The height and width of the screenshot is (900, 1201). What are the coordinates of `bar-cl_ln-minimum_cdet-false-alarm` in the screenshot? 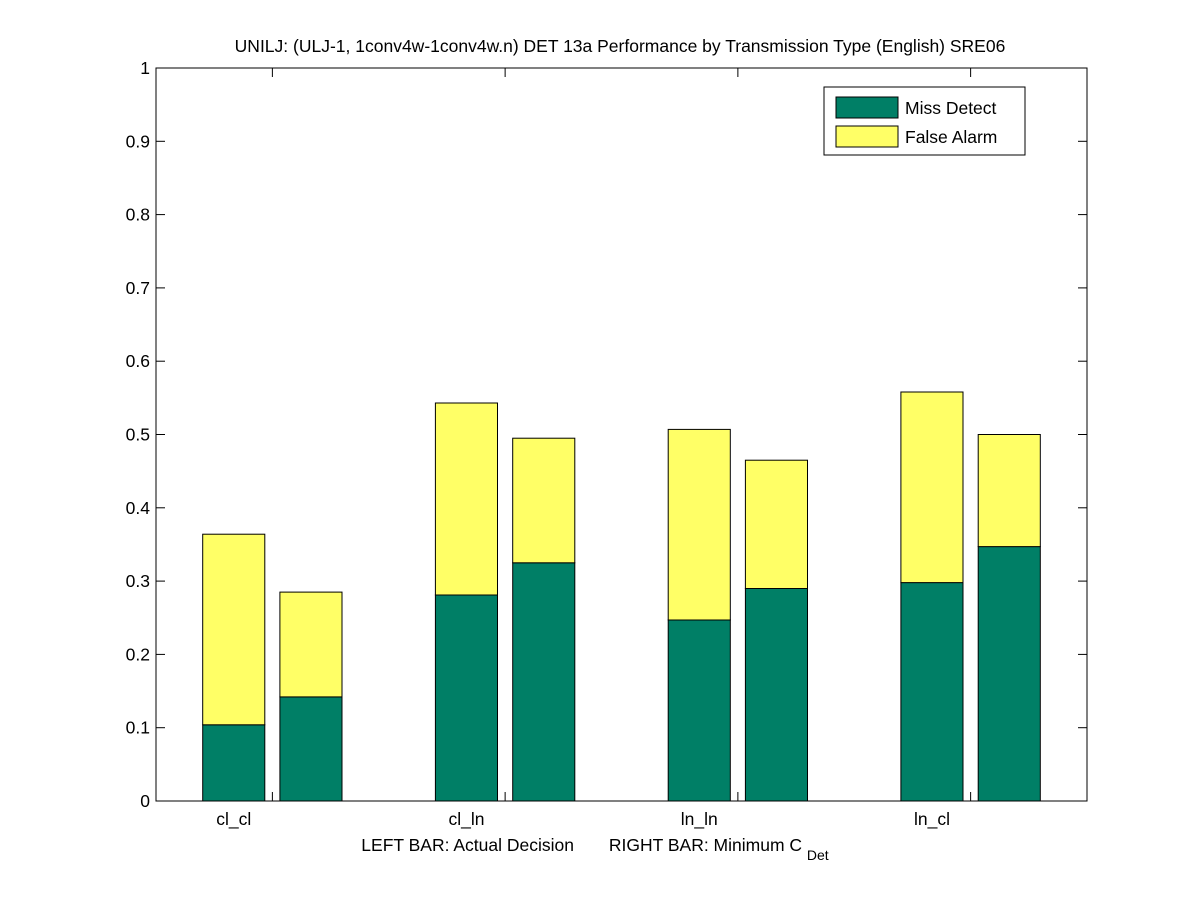 It's located at (544, 500).